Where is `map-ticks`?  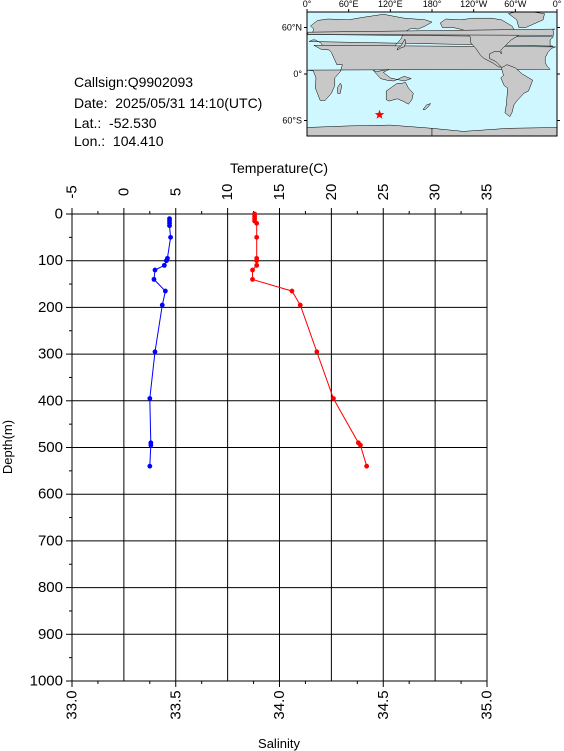
map-ticks is located at coordinates (432, 65).